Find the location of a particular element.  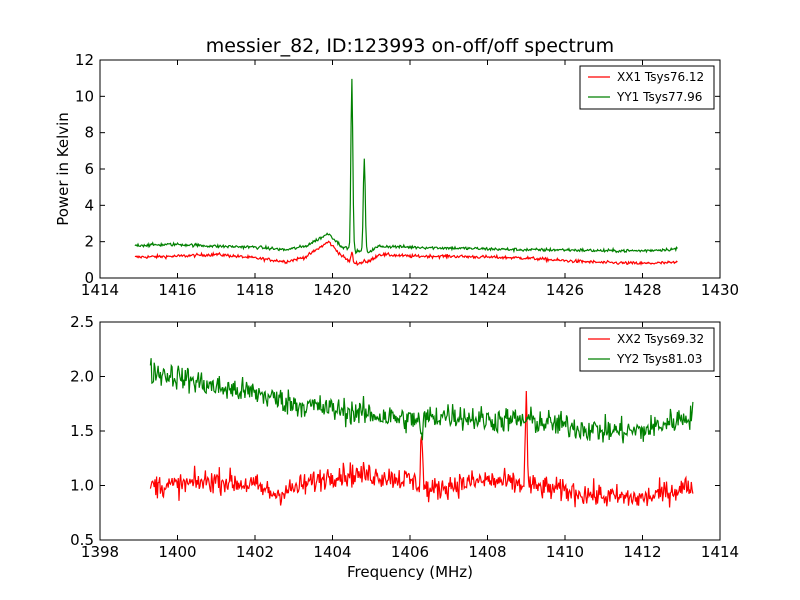

x-tick-label: 1416 is located at coordinates (177, 290).